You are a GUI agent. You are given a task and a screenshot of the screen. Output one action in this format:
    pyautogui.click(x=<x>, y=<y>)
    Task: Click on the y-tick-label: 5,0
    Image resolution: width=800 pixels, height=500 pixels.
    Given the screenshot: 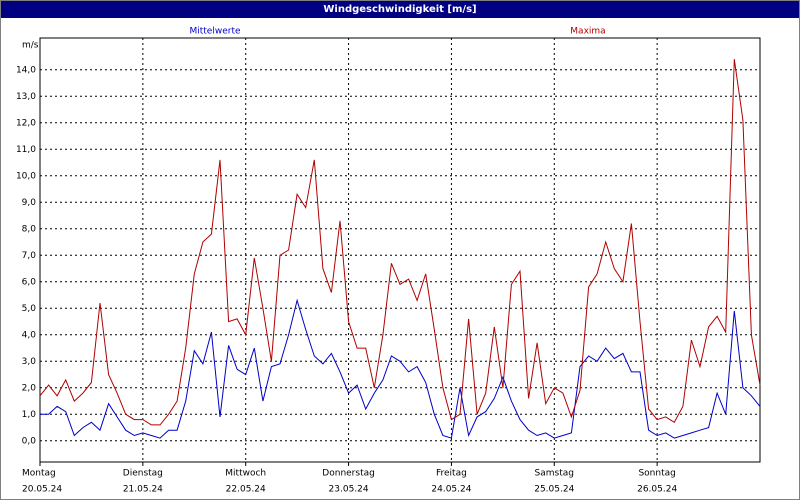 What is the action you would take?
    pyautogui.click(x=29, y=309)
    